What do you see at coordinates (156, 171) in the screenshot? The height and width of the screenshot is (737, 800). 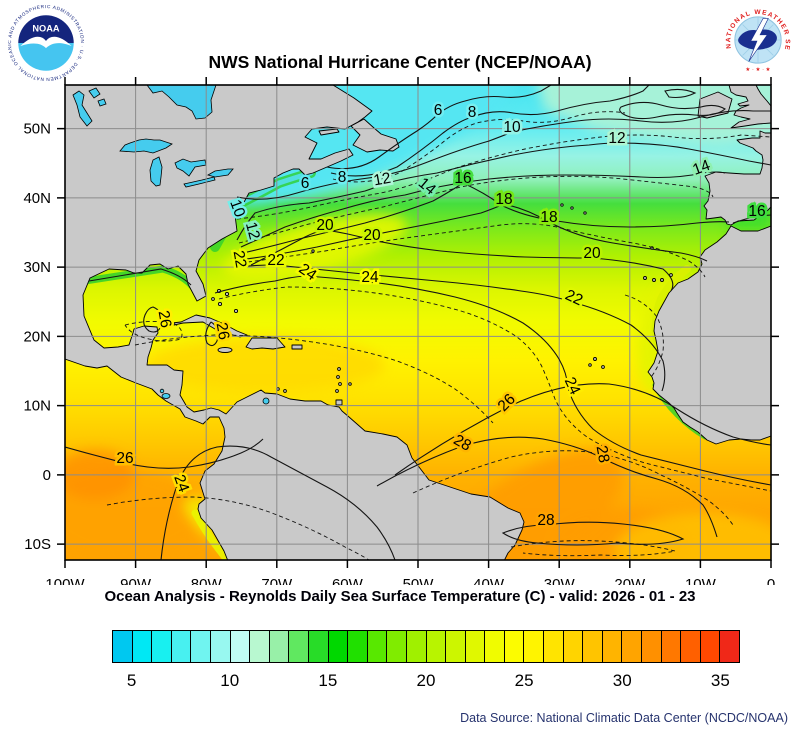 I see `lake-michigan` at bounding box center [156, 171].